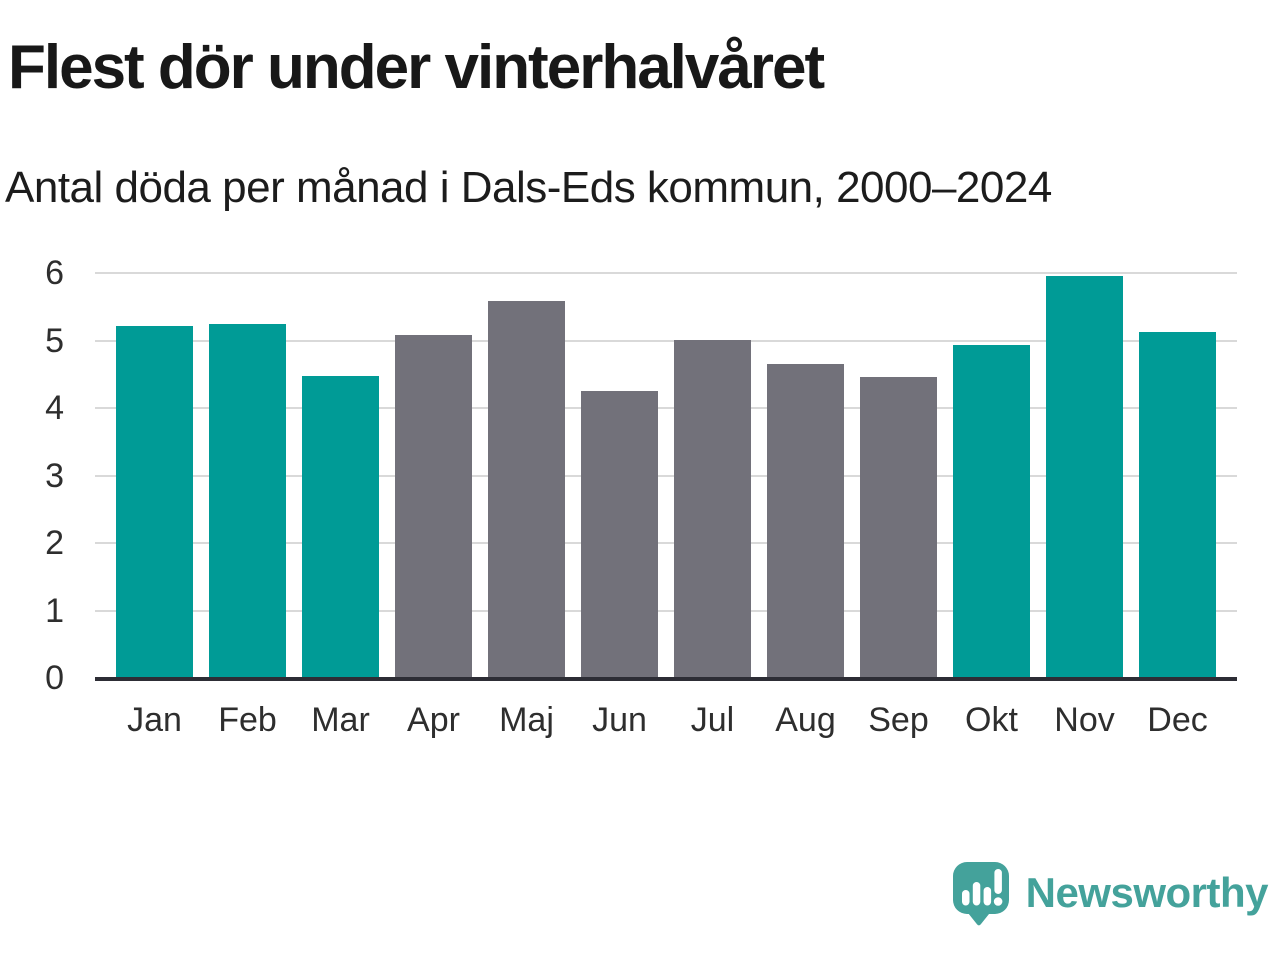 The height and width of the screenshot is (960, 1280). Describe the element at coordinates (247, 720) in the screenshot. I see `x-tick-label-feb: Feb` at that location.